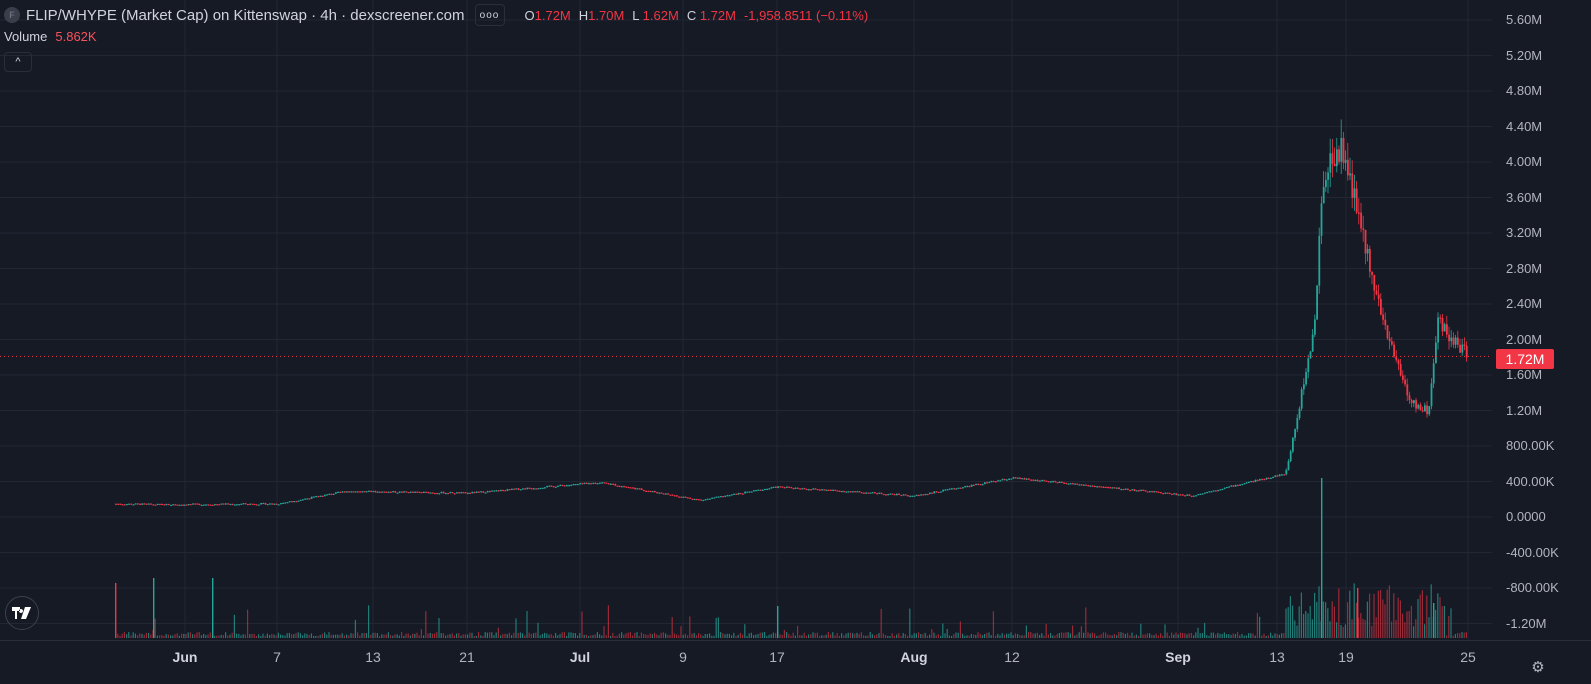 This screenshot has height=684, width=1591. I want to click on time-tick-label: Jul, so click(580, 657).